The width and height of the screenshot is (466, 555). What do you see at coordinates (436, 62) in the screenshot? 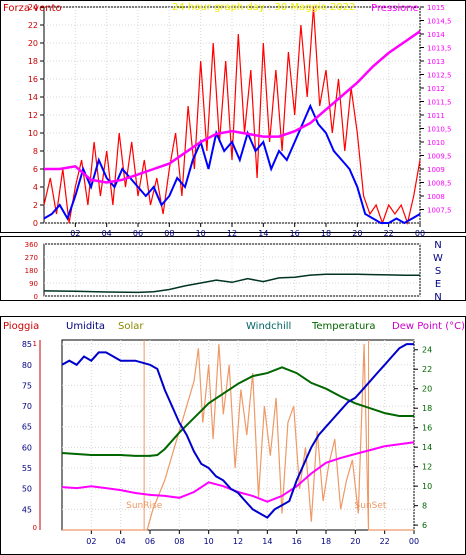
I see `panel1-right-tick-label: 1013` at bounding box center [436, 62].